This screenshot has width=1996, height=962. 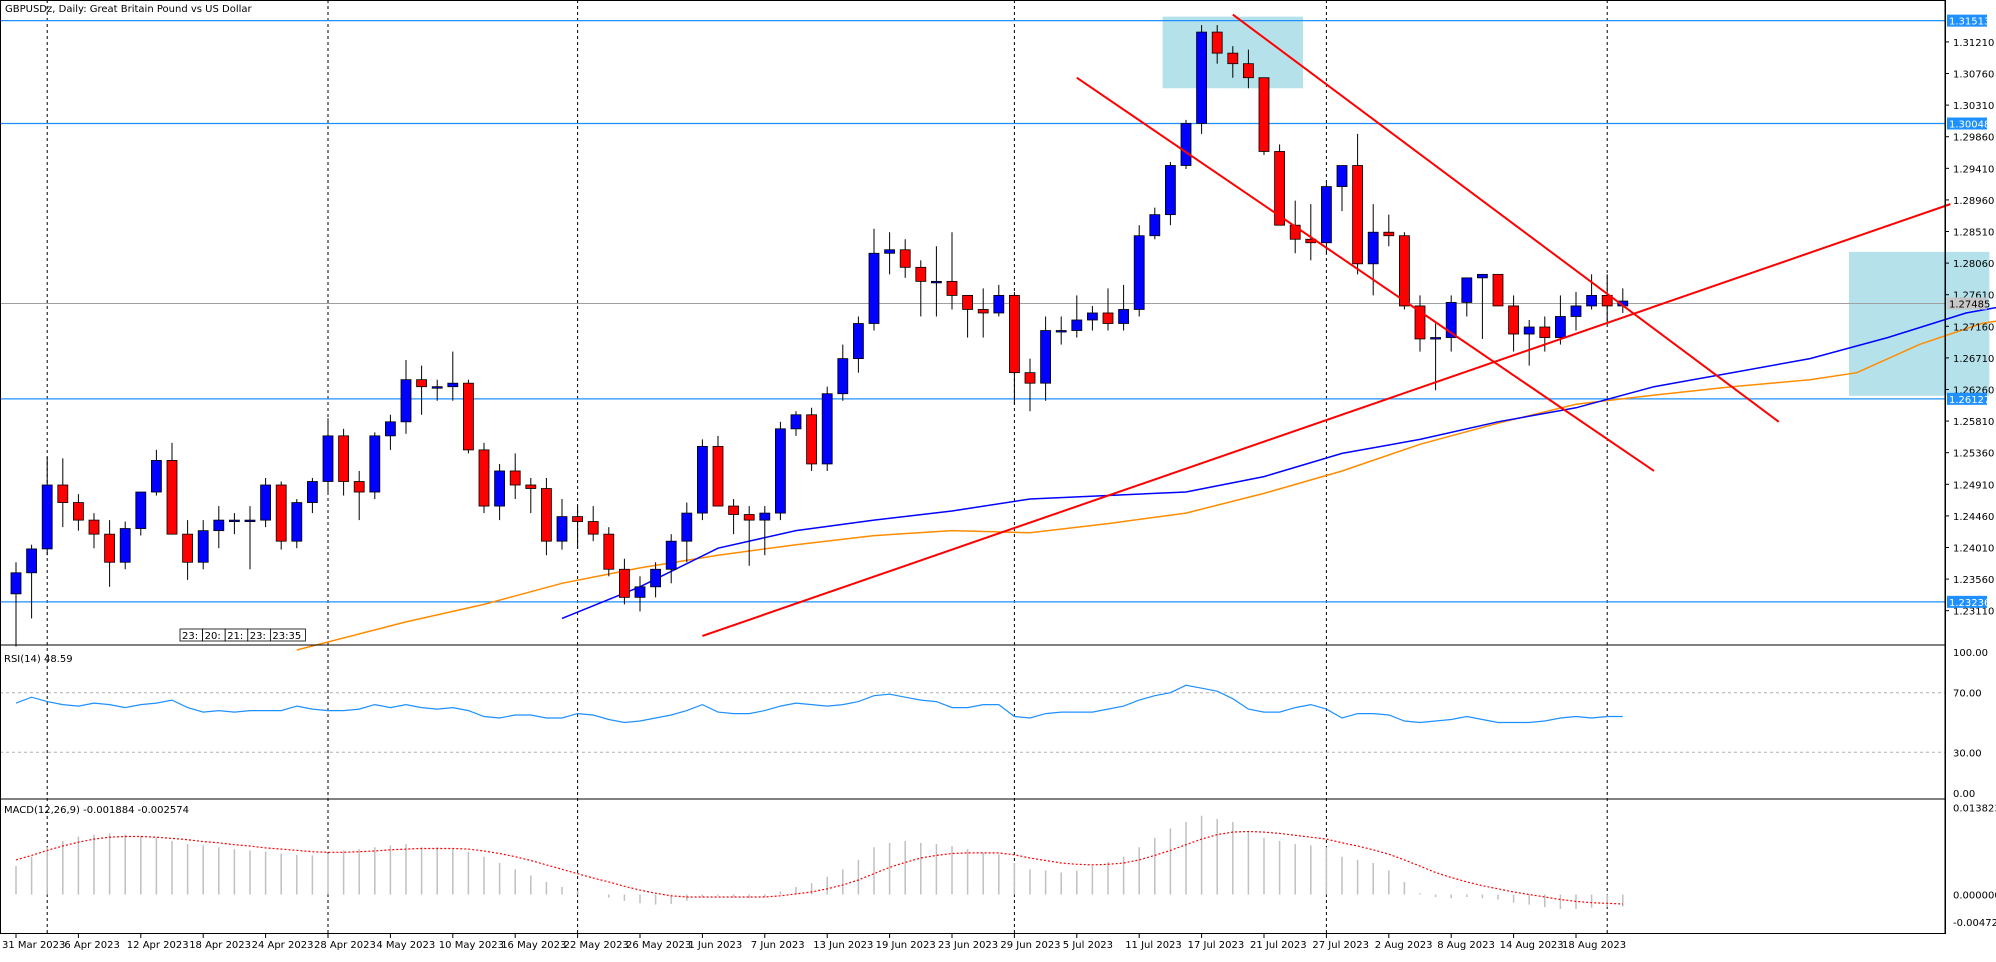 I want to click on timestamp-label: 21:, so click(x=235, y=636).